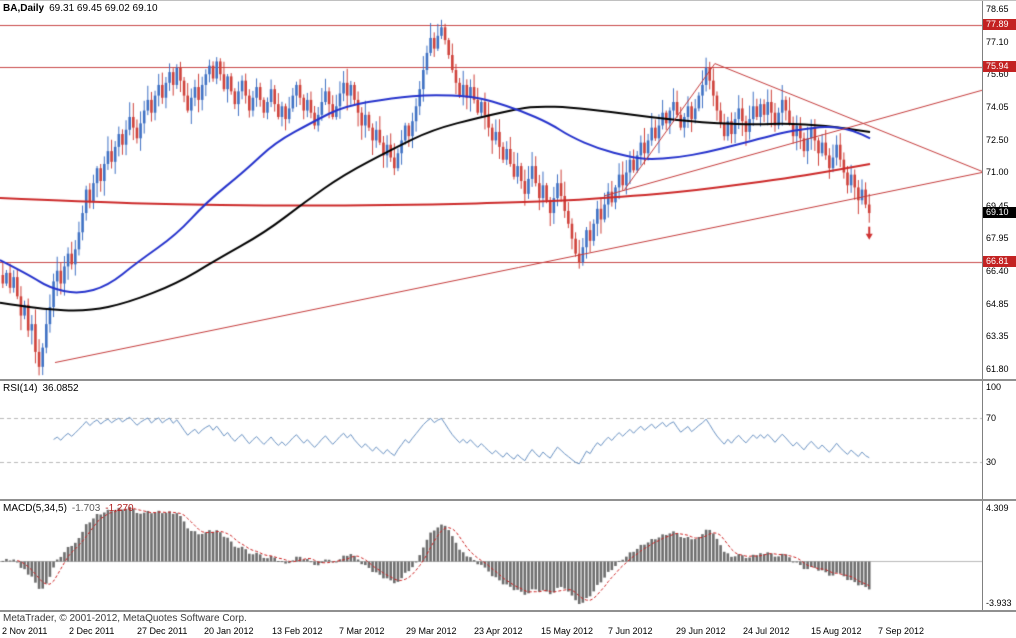 The width and height of the screenshot is (1016, 638). What do you see at coordinates (999, 440) in the screenshot?
I see `rsi-axis: 100 70 30` at bounding box center [999, 440].